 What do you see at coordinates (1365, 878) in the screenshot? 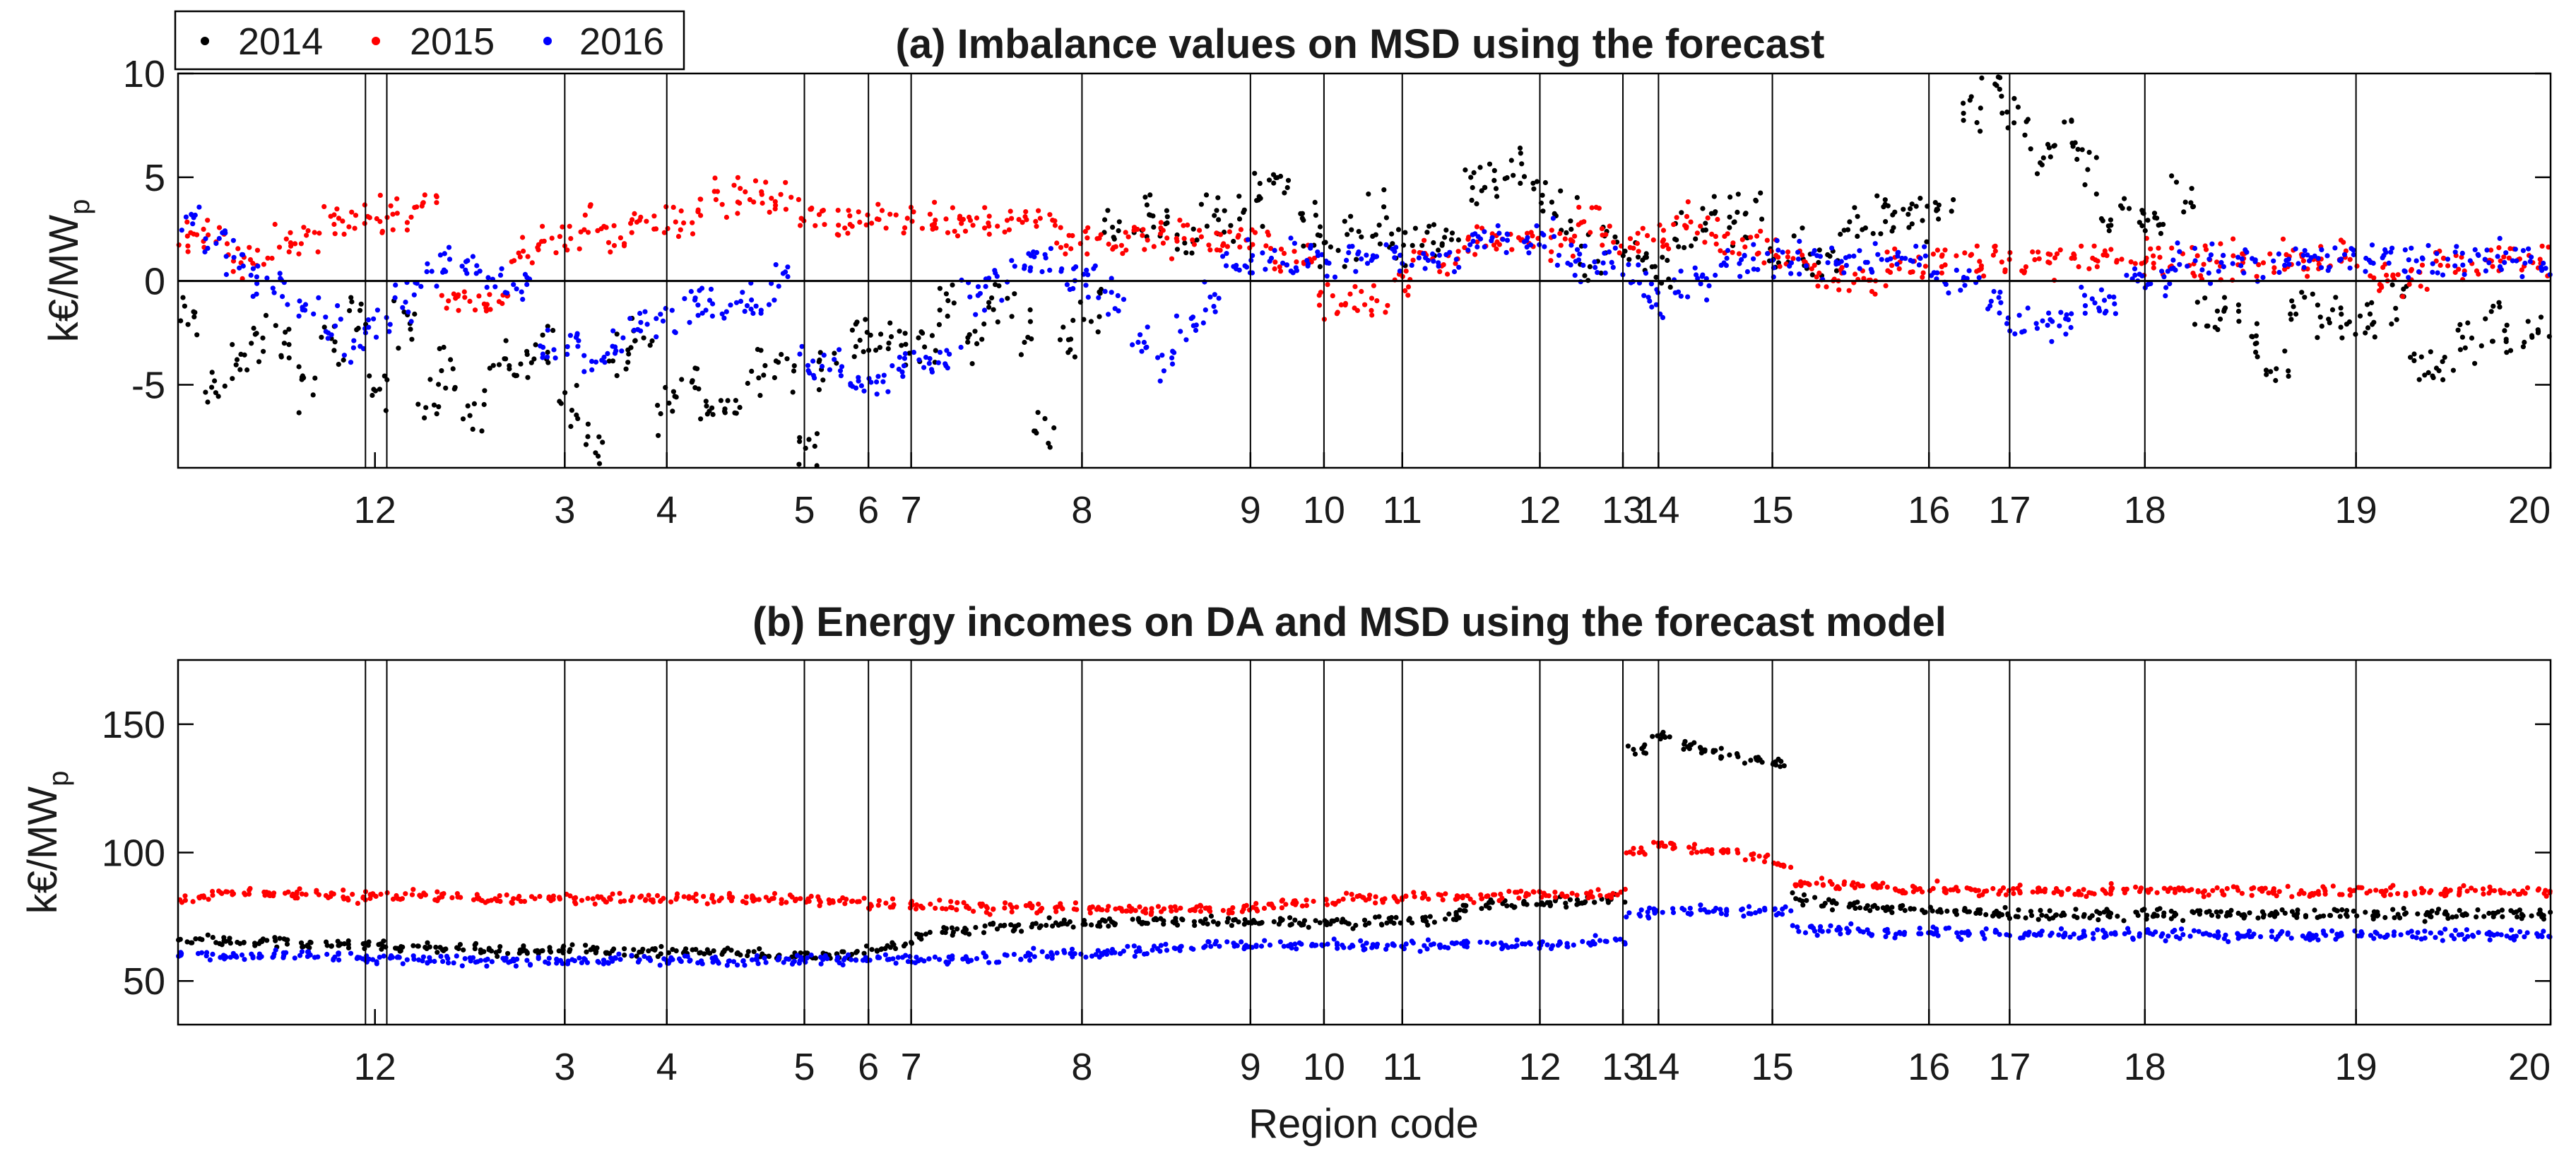
I see `series-2015` at bounding box center [1365, 878].